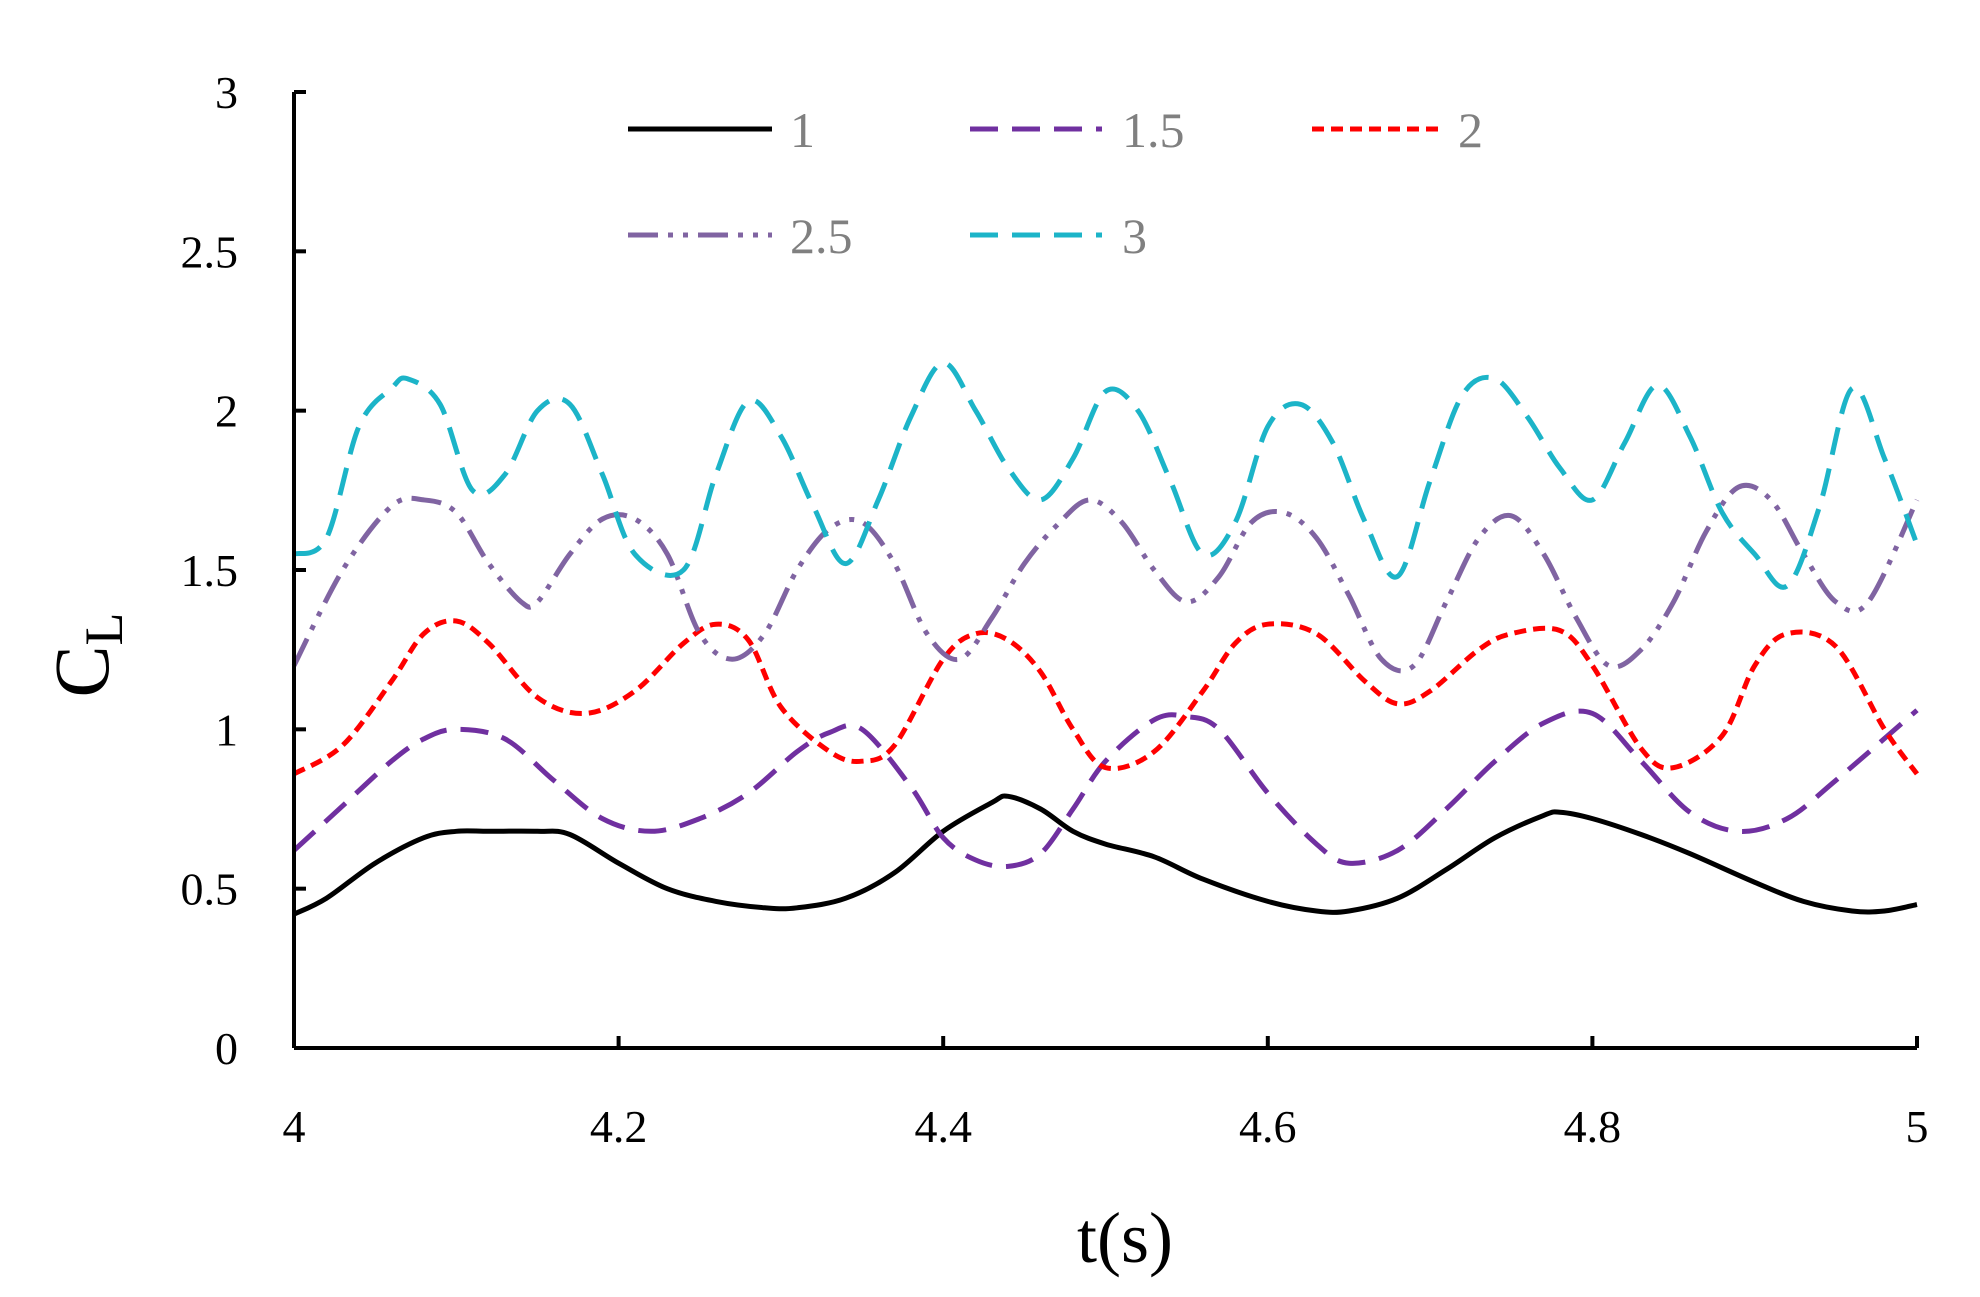 This screenshot has width=1980, height=1297. I want to click on x-tick-label: 4.8, so click(1593, 1126).